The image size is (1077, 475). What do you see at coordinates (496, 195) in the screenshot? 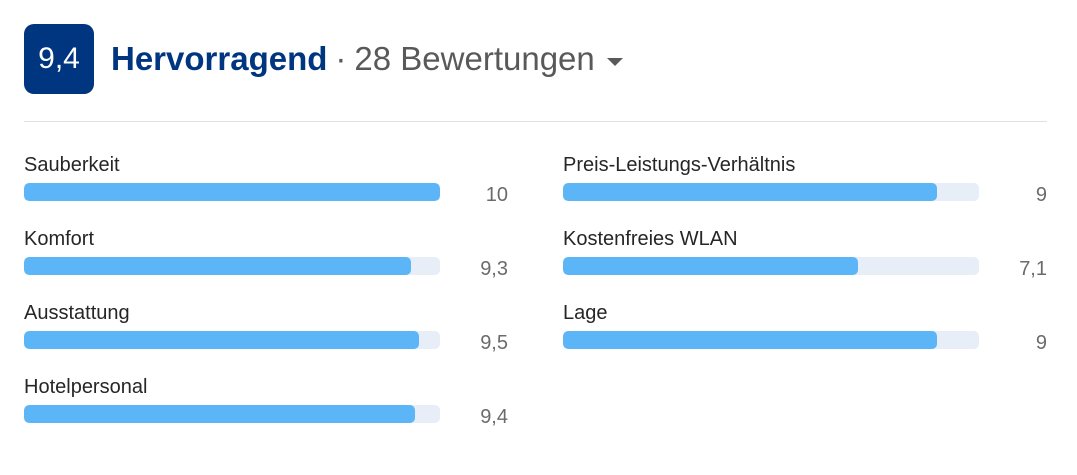
I see `category-score: 10` at bounding box center [496, 195].